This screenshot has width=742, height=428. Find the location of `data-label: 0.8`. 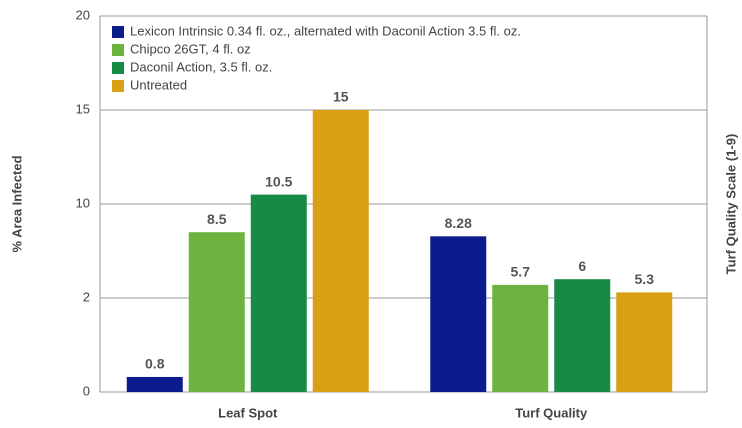

data-label: 0.8 is located at coordinates (155, 364).